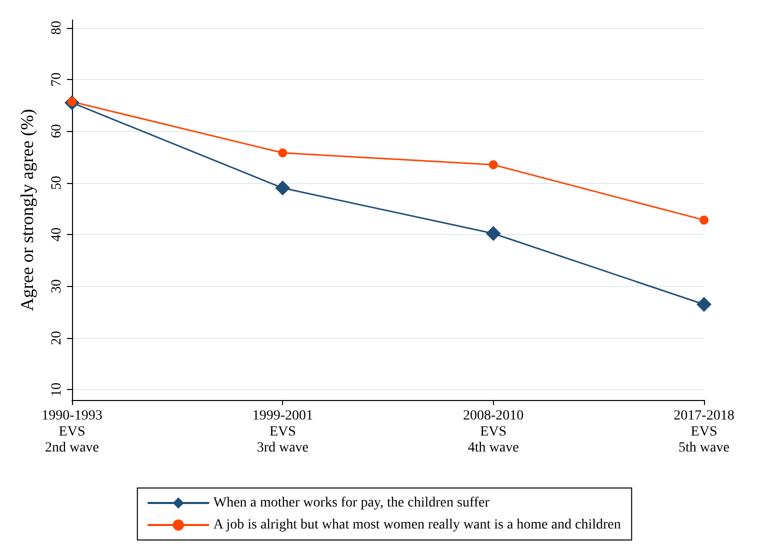 The height and width of the screenshot is (552, 769). I want to click on y-tick-label: 30, so click(57, 286).